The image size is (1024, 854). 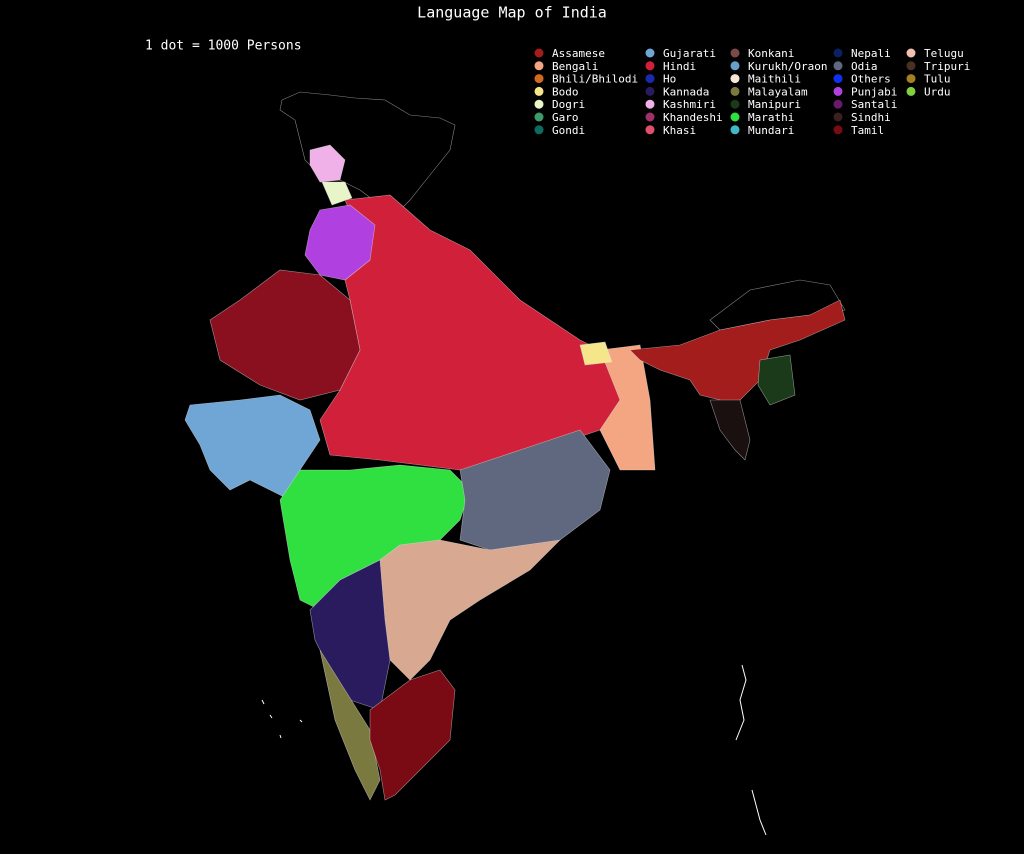 I want to click on legend-label: Tripuri, so click(x=947, y=66).